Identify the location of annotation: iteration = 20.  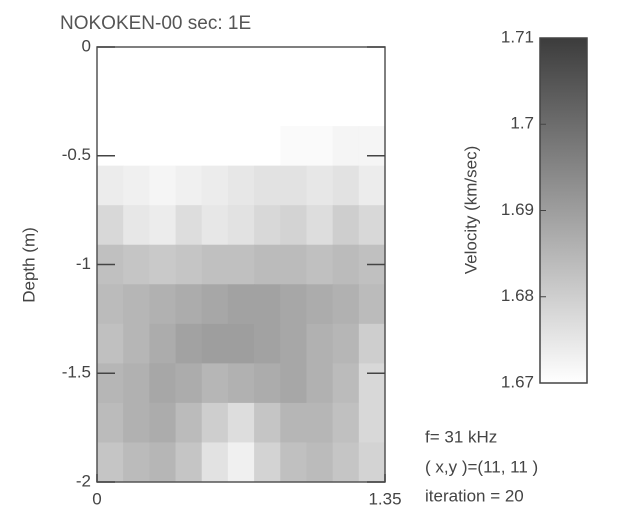
(474, 495).